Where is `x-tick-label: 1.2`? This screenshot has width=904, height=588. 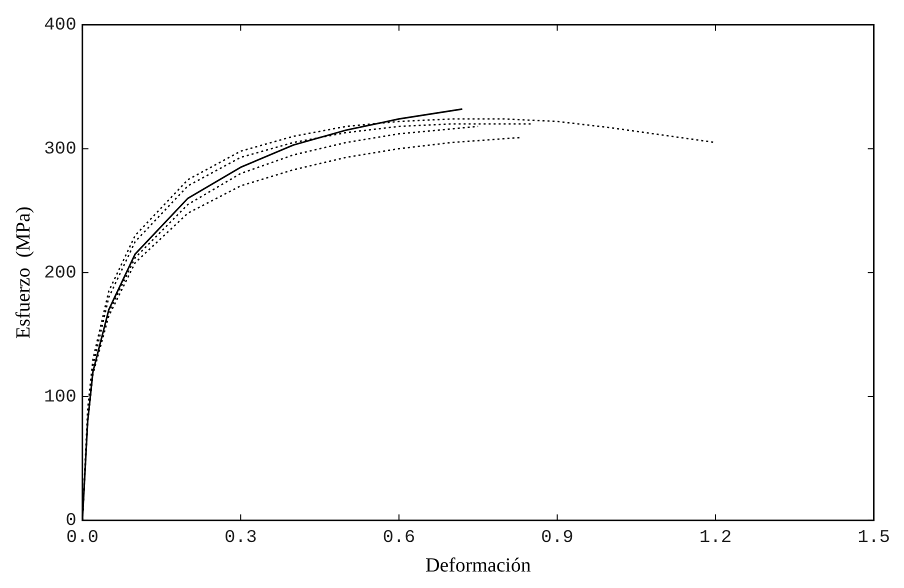
x-tick-label: 1.2 is located at coordinates (715, 538).